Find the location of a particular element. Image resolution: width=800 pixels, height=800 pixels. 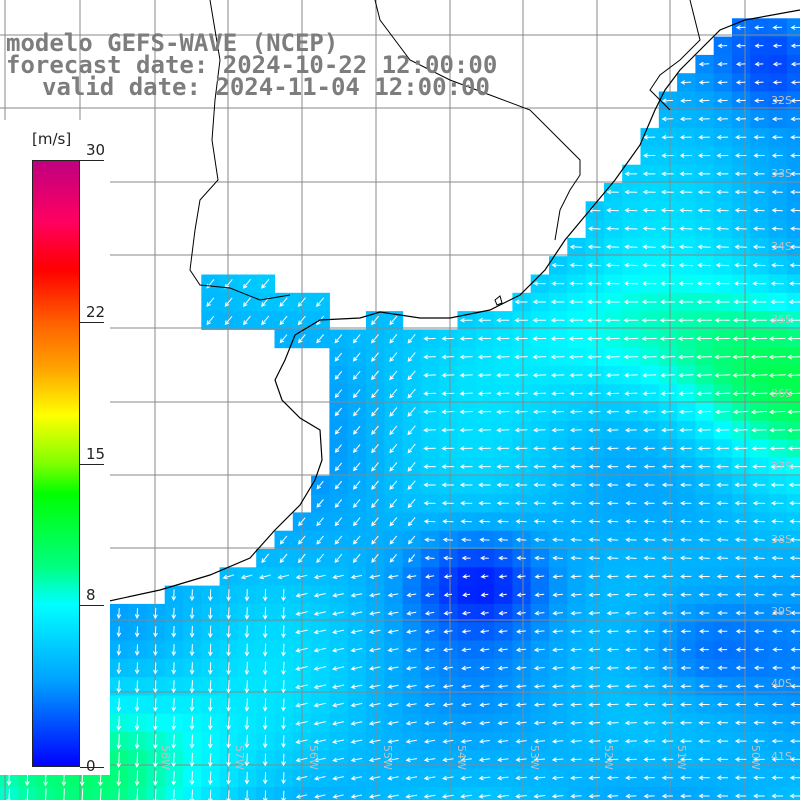

lat-label: 34S is located at coordinates (781, 246).